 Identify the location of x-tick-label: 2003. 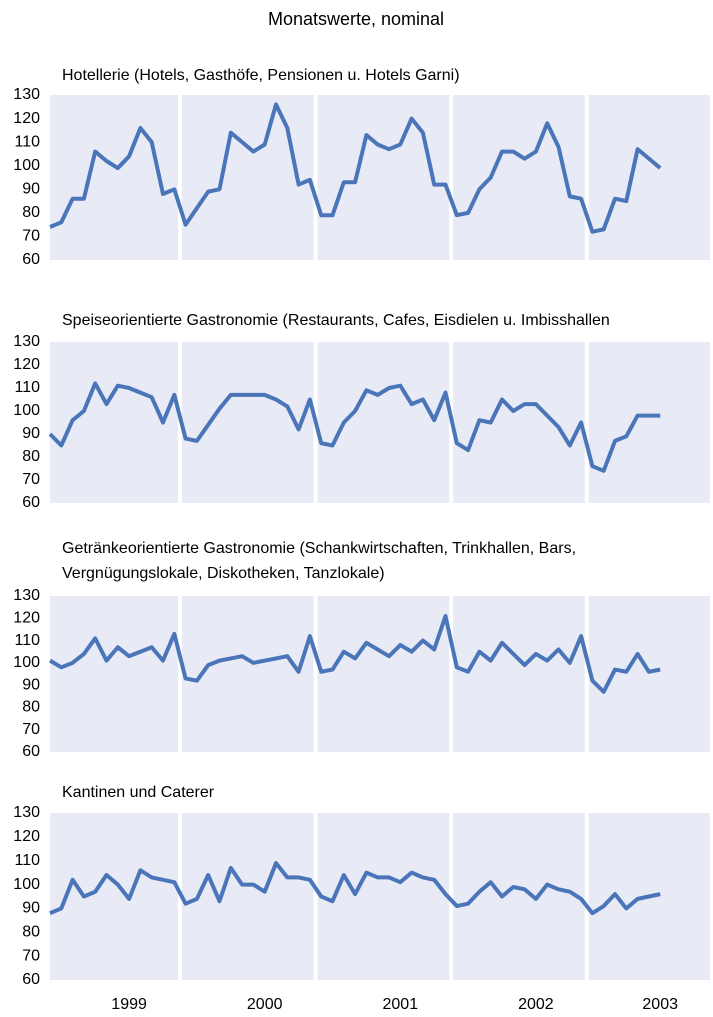
(660, 1004).